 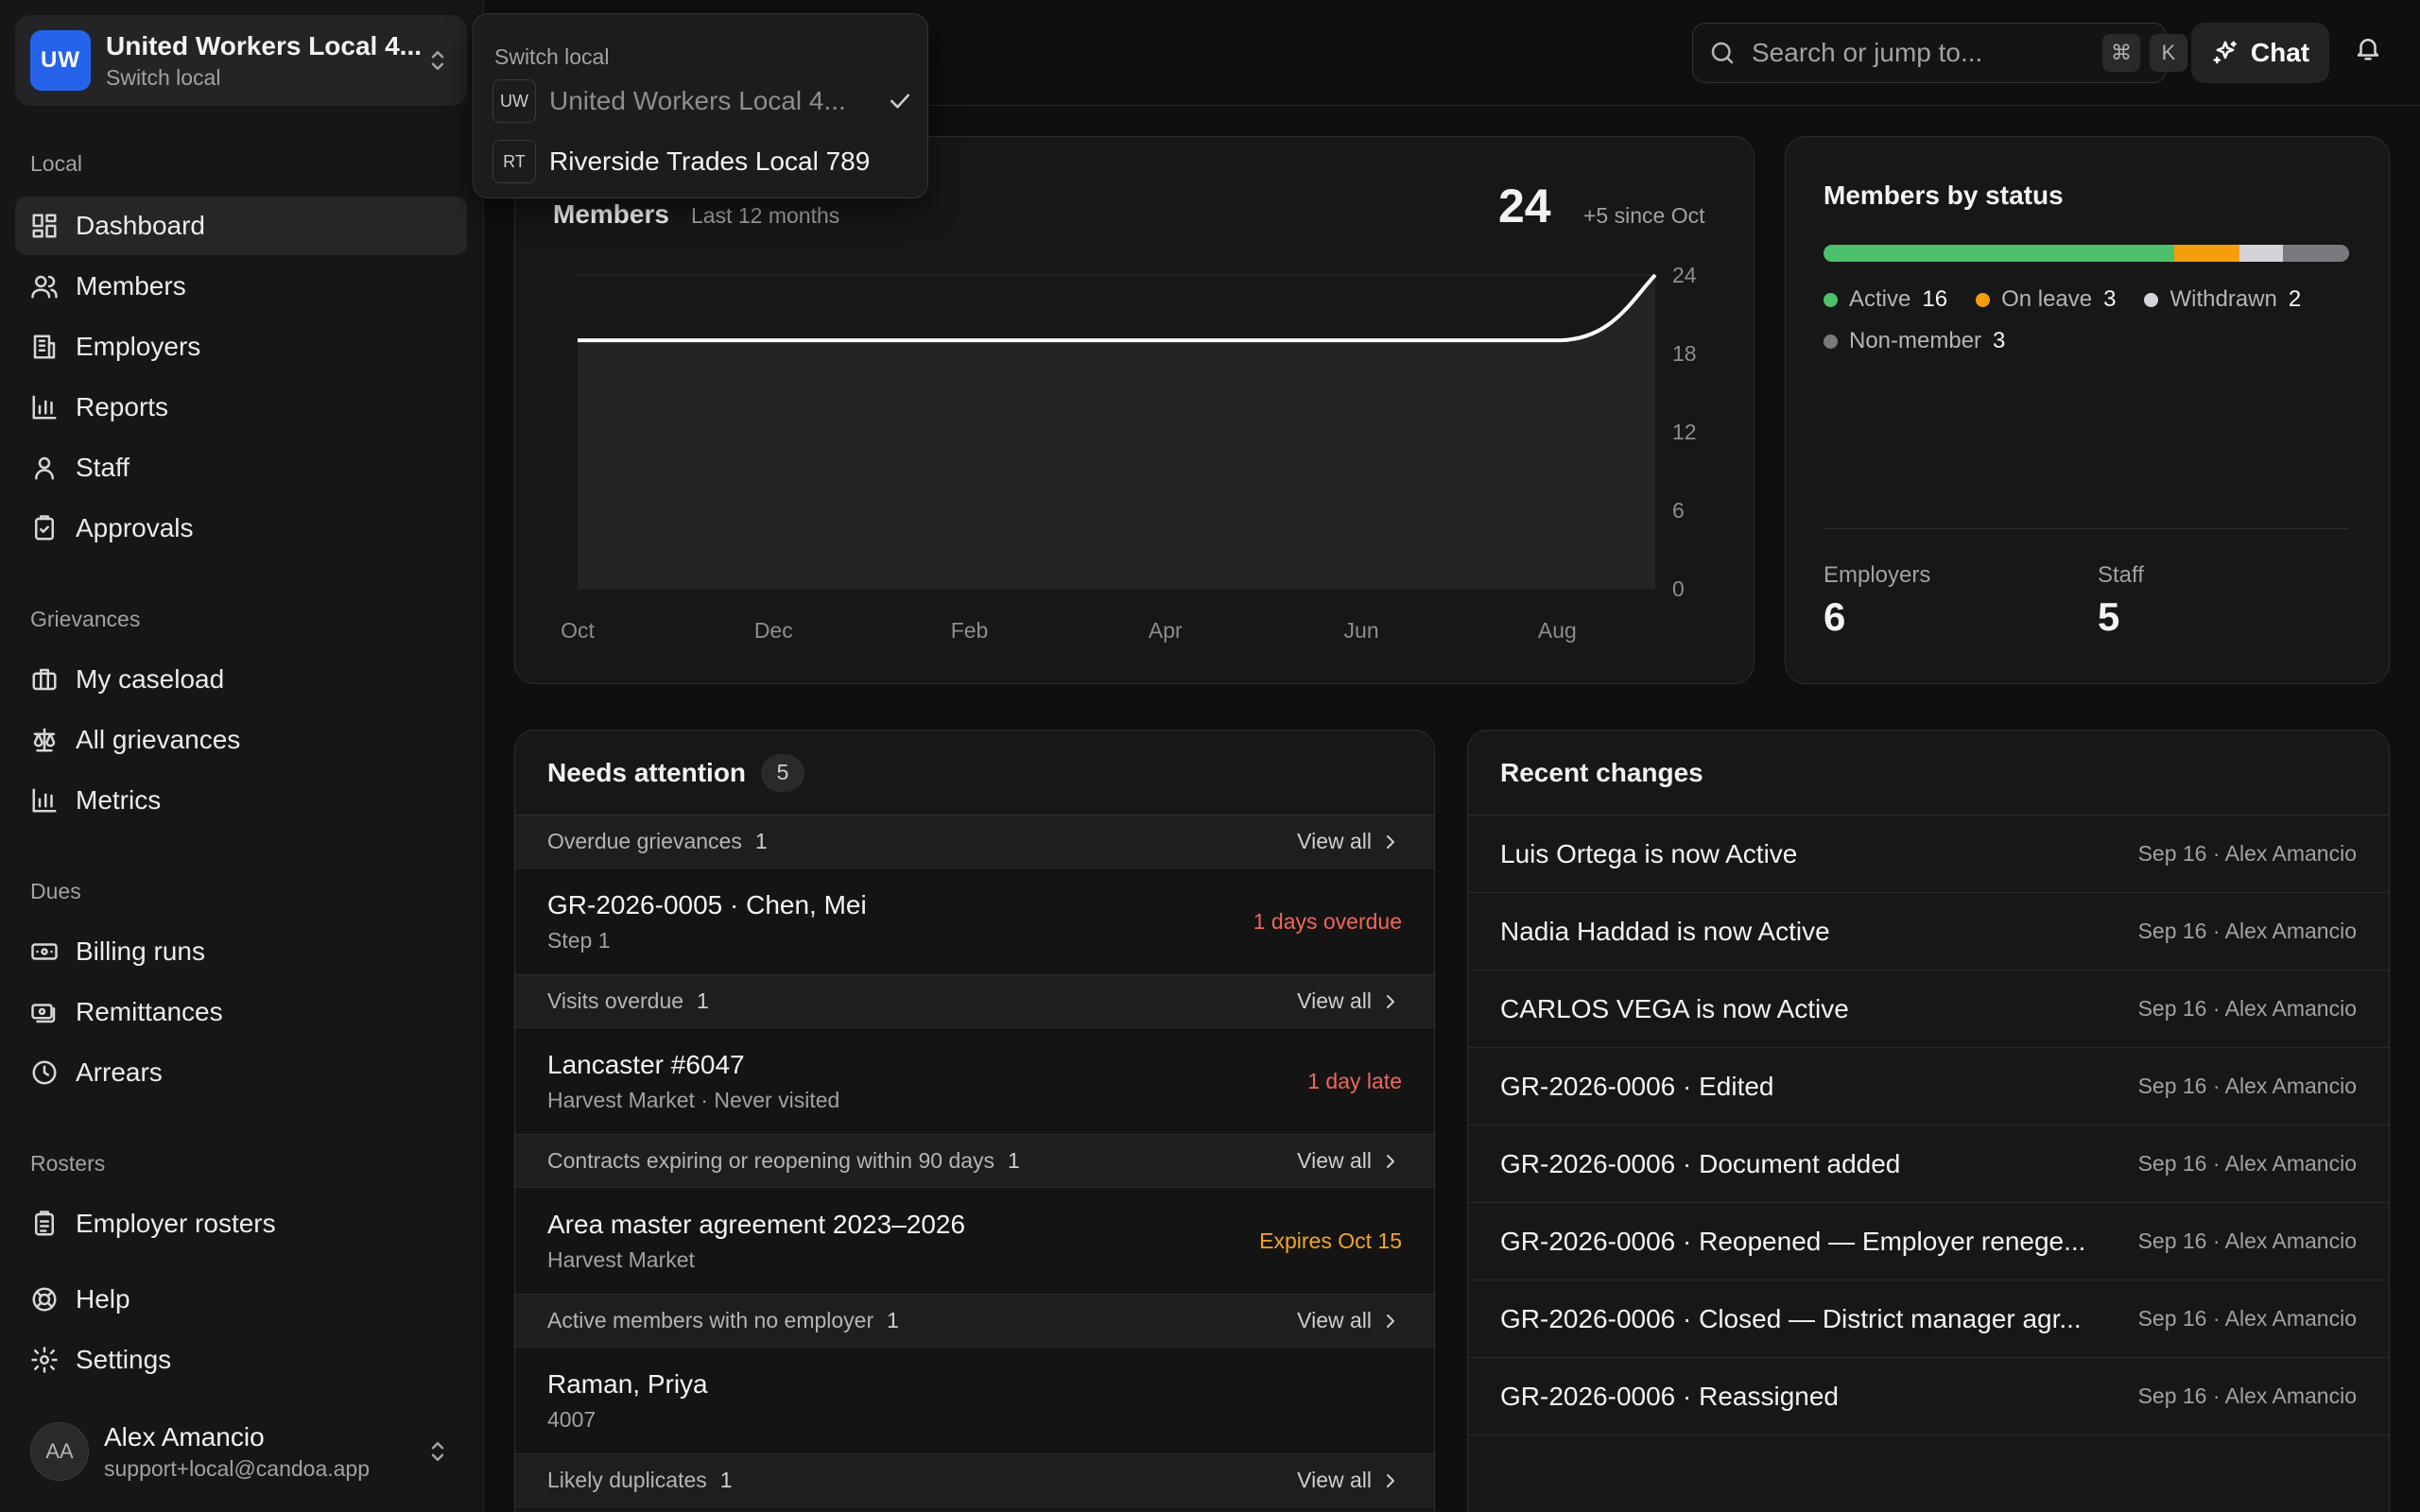 What do you see at coordinates (241, 1360) in the screenshot?
I see `sidebar-item-settings: Settings` at bounding box center [241, 1360].